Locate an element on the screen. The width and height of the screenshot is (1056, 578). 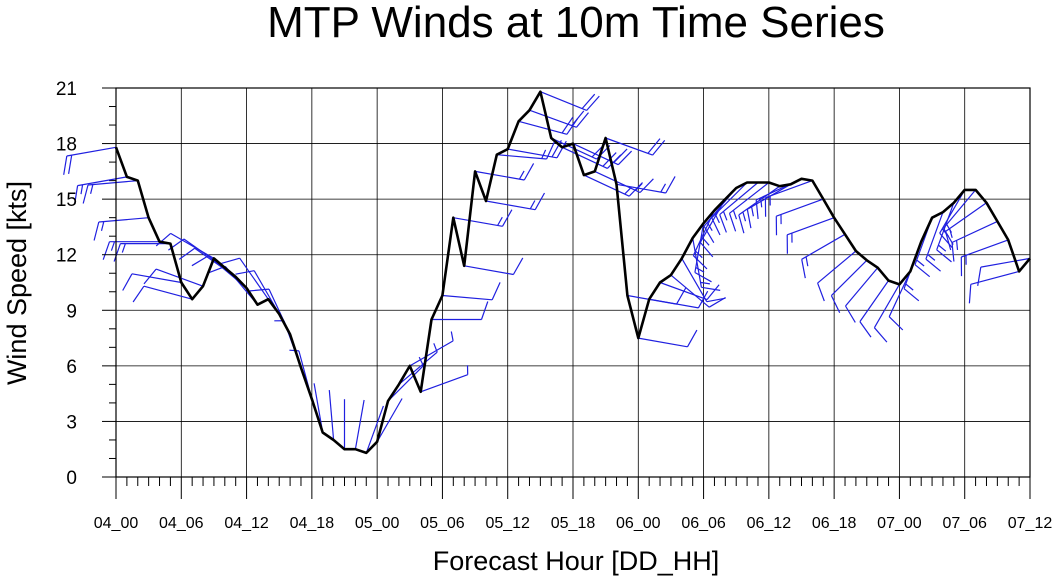
x-tick-label: 04_18 is located at coordinates (312, 523).